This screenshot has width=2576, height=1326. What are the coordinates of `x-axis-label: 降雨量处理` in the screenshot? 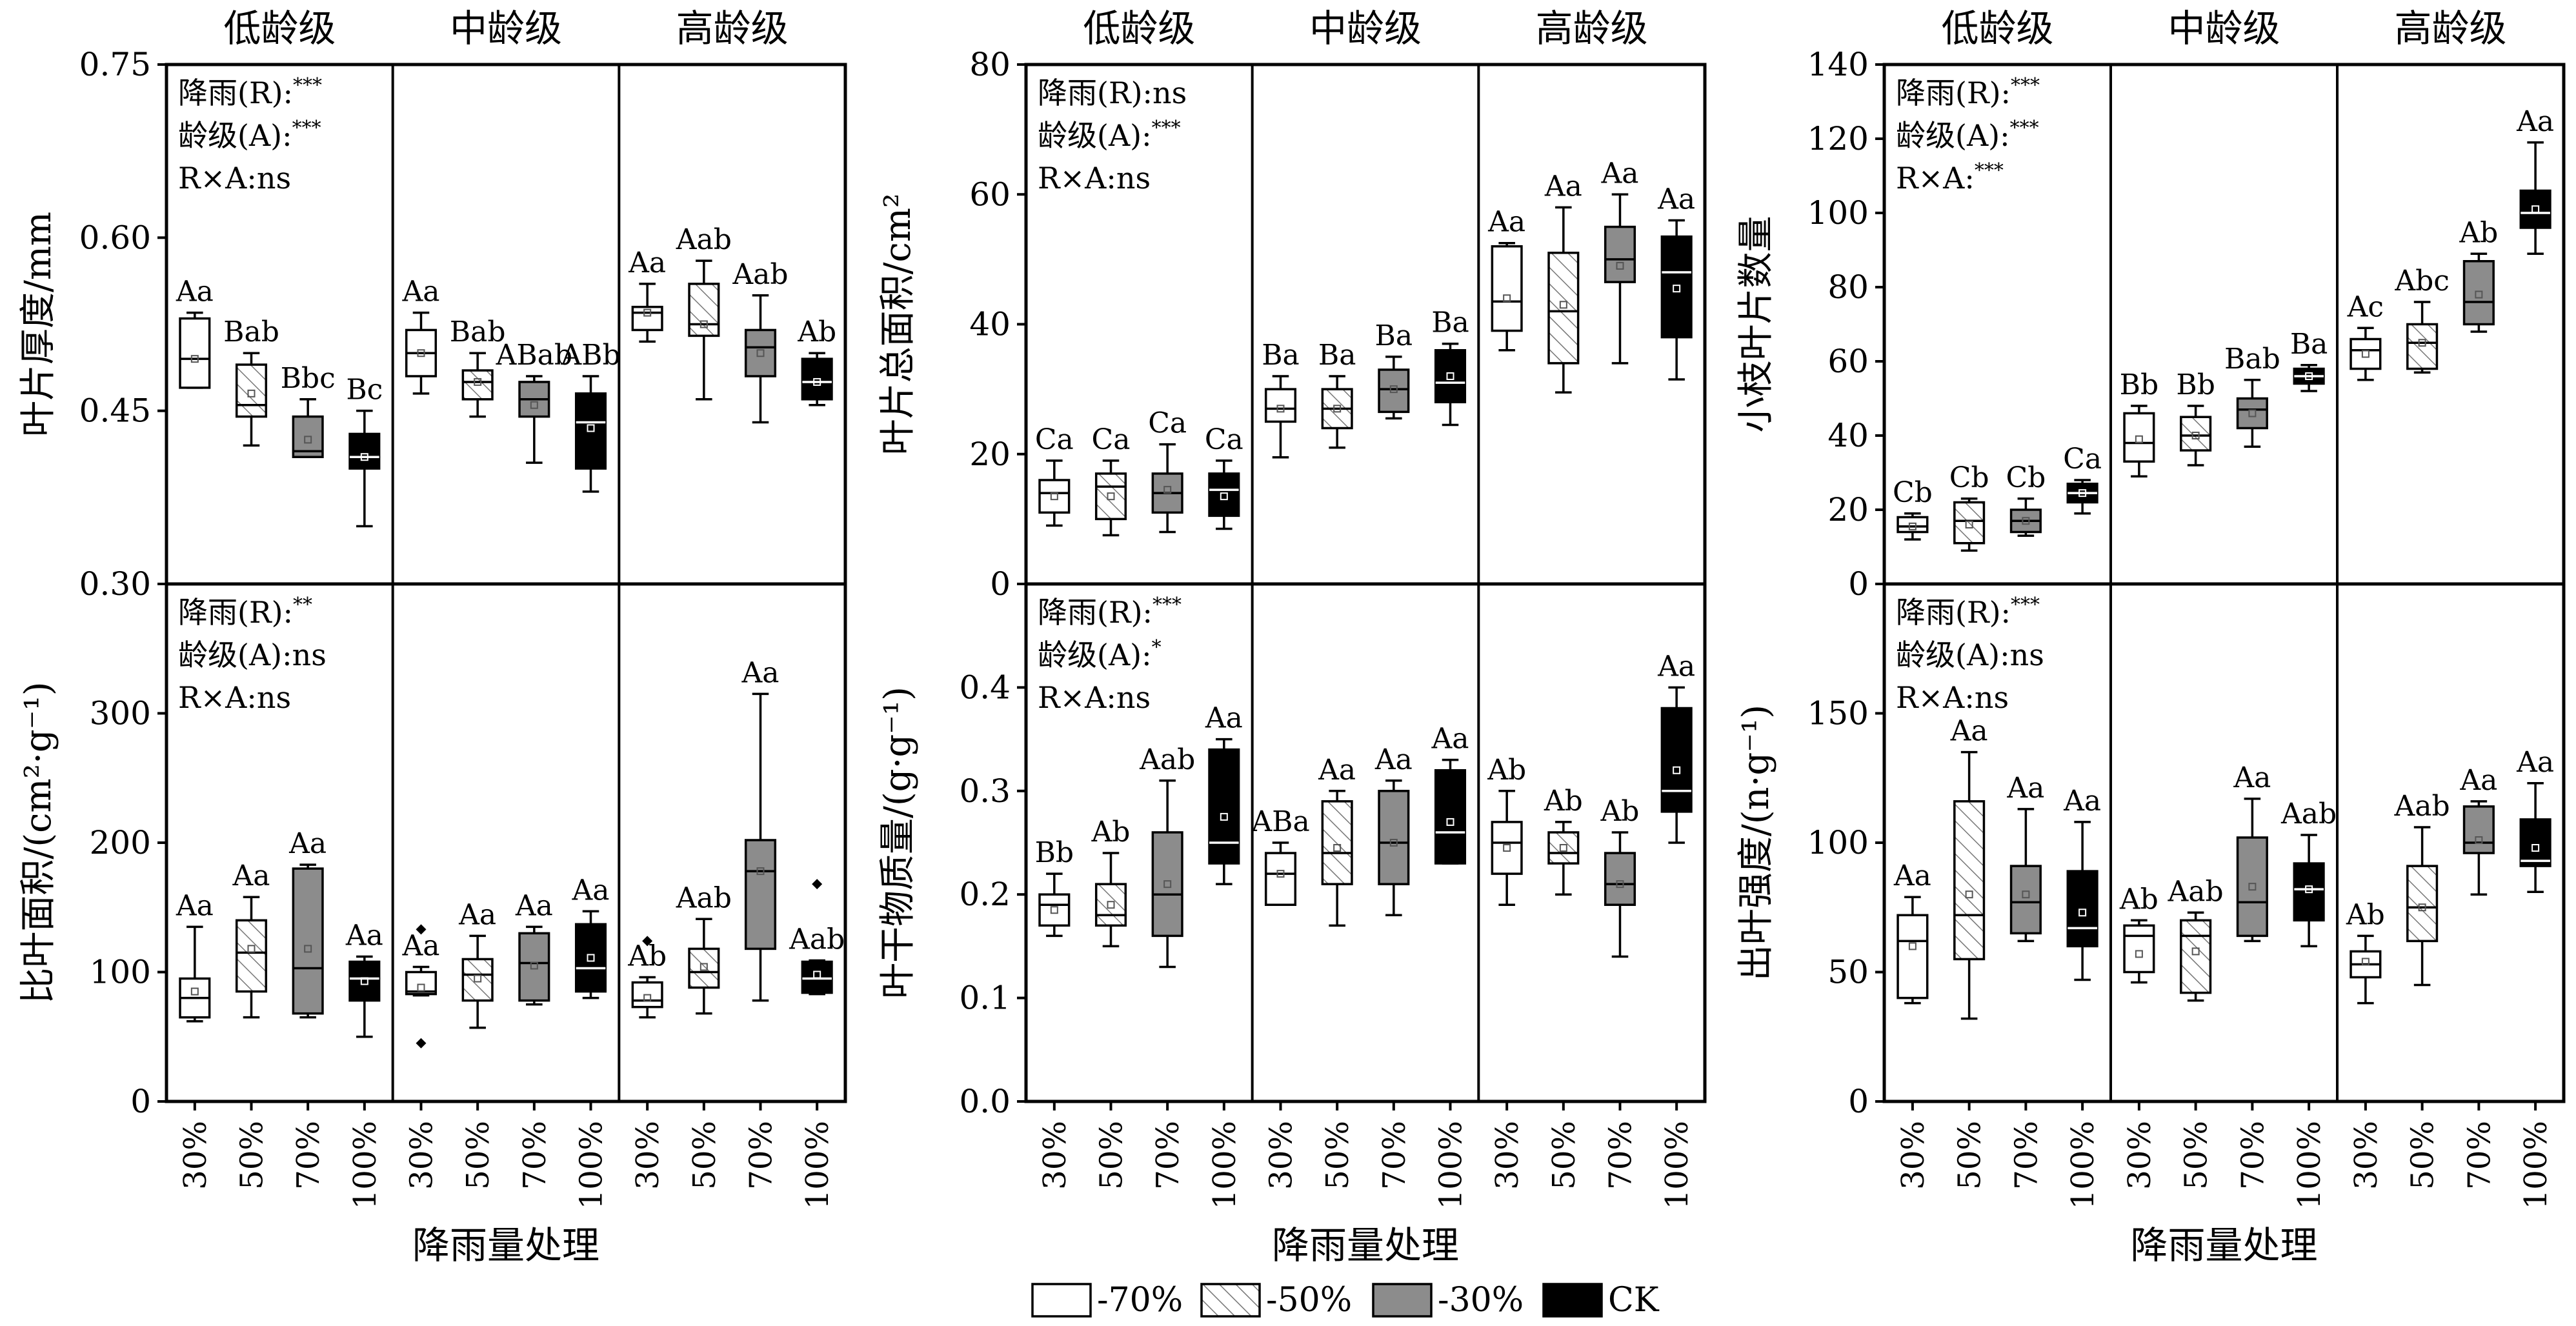 It's located at (1365, 1245).